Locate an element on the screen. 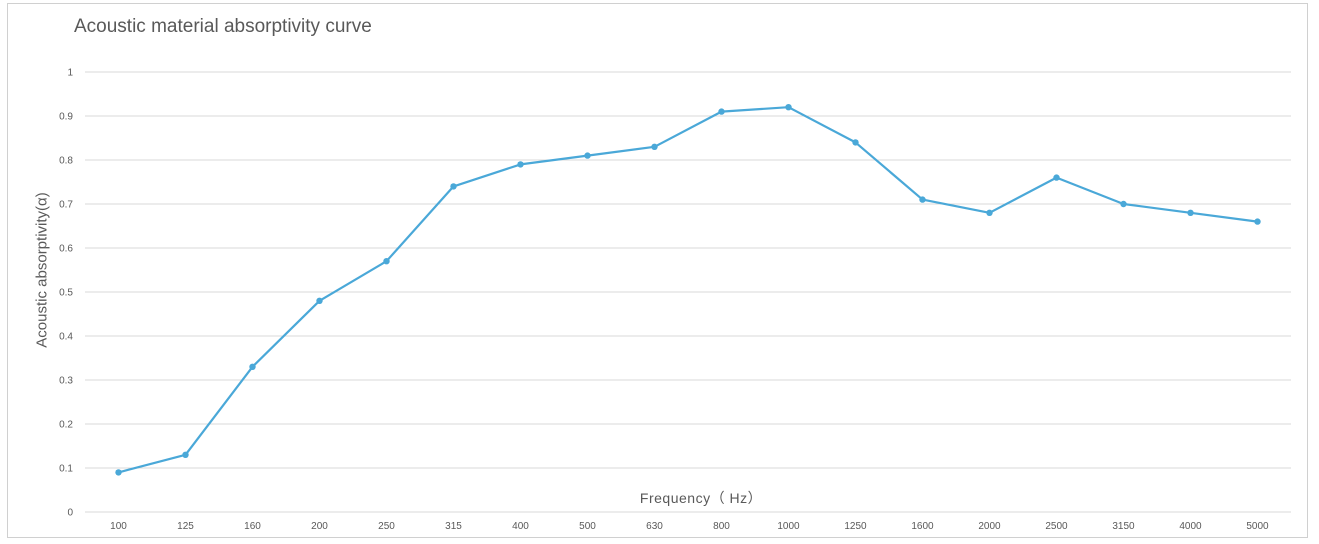 The width and height of the screenshot is (1319, 544). y-tick-label: 0.5 is located at coordinates (66, 293).